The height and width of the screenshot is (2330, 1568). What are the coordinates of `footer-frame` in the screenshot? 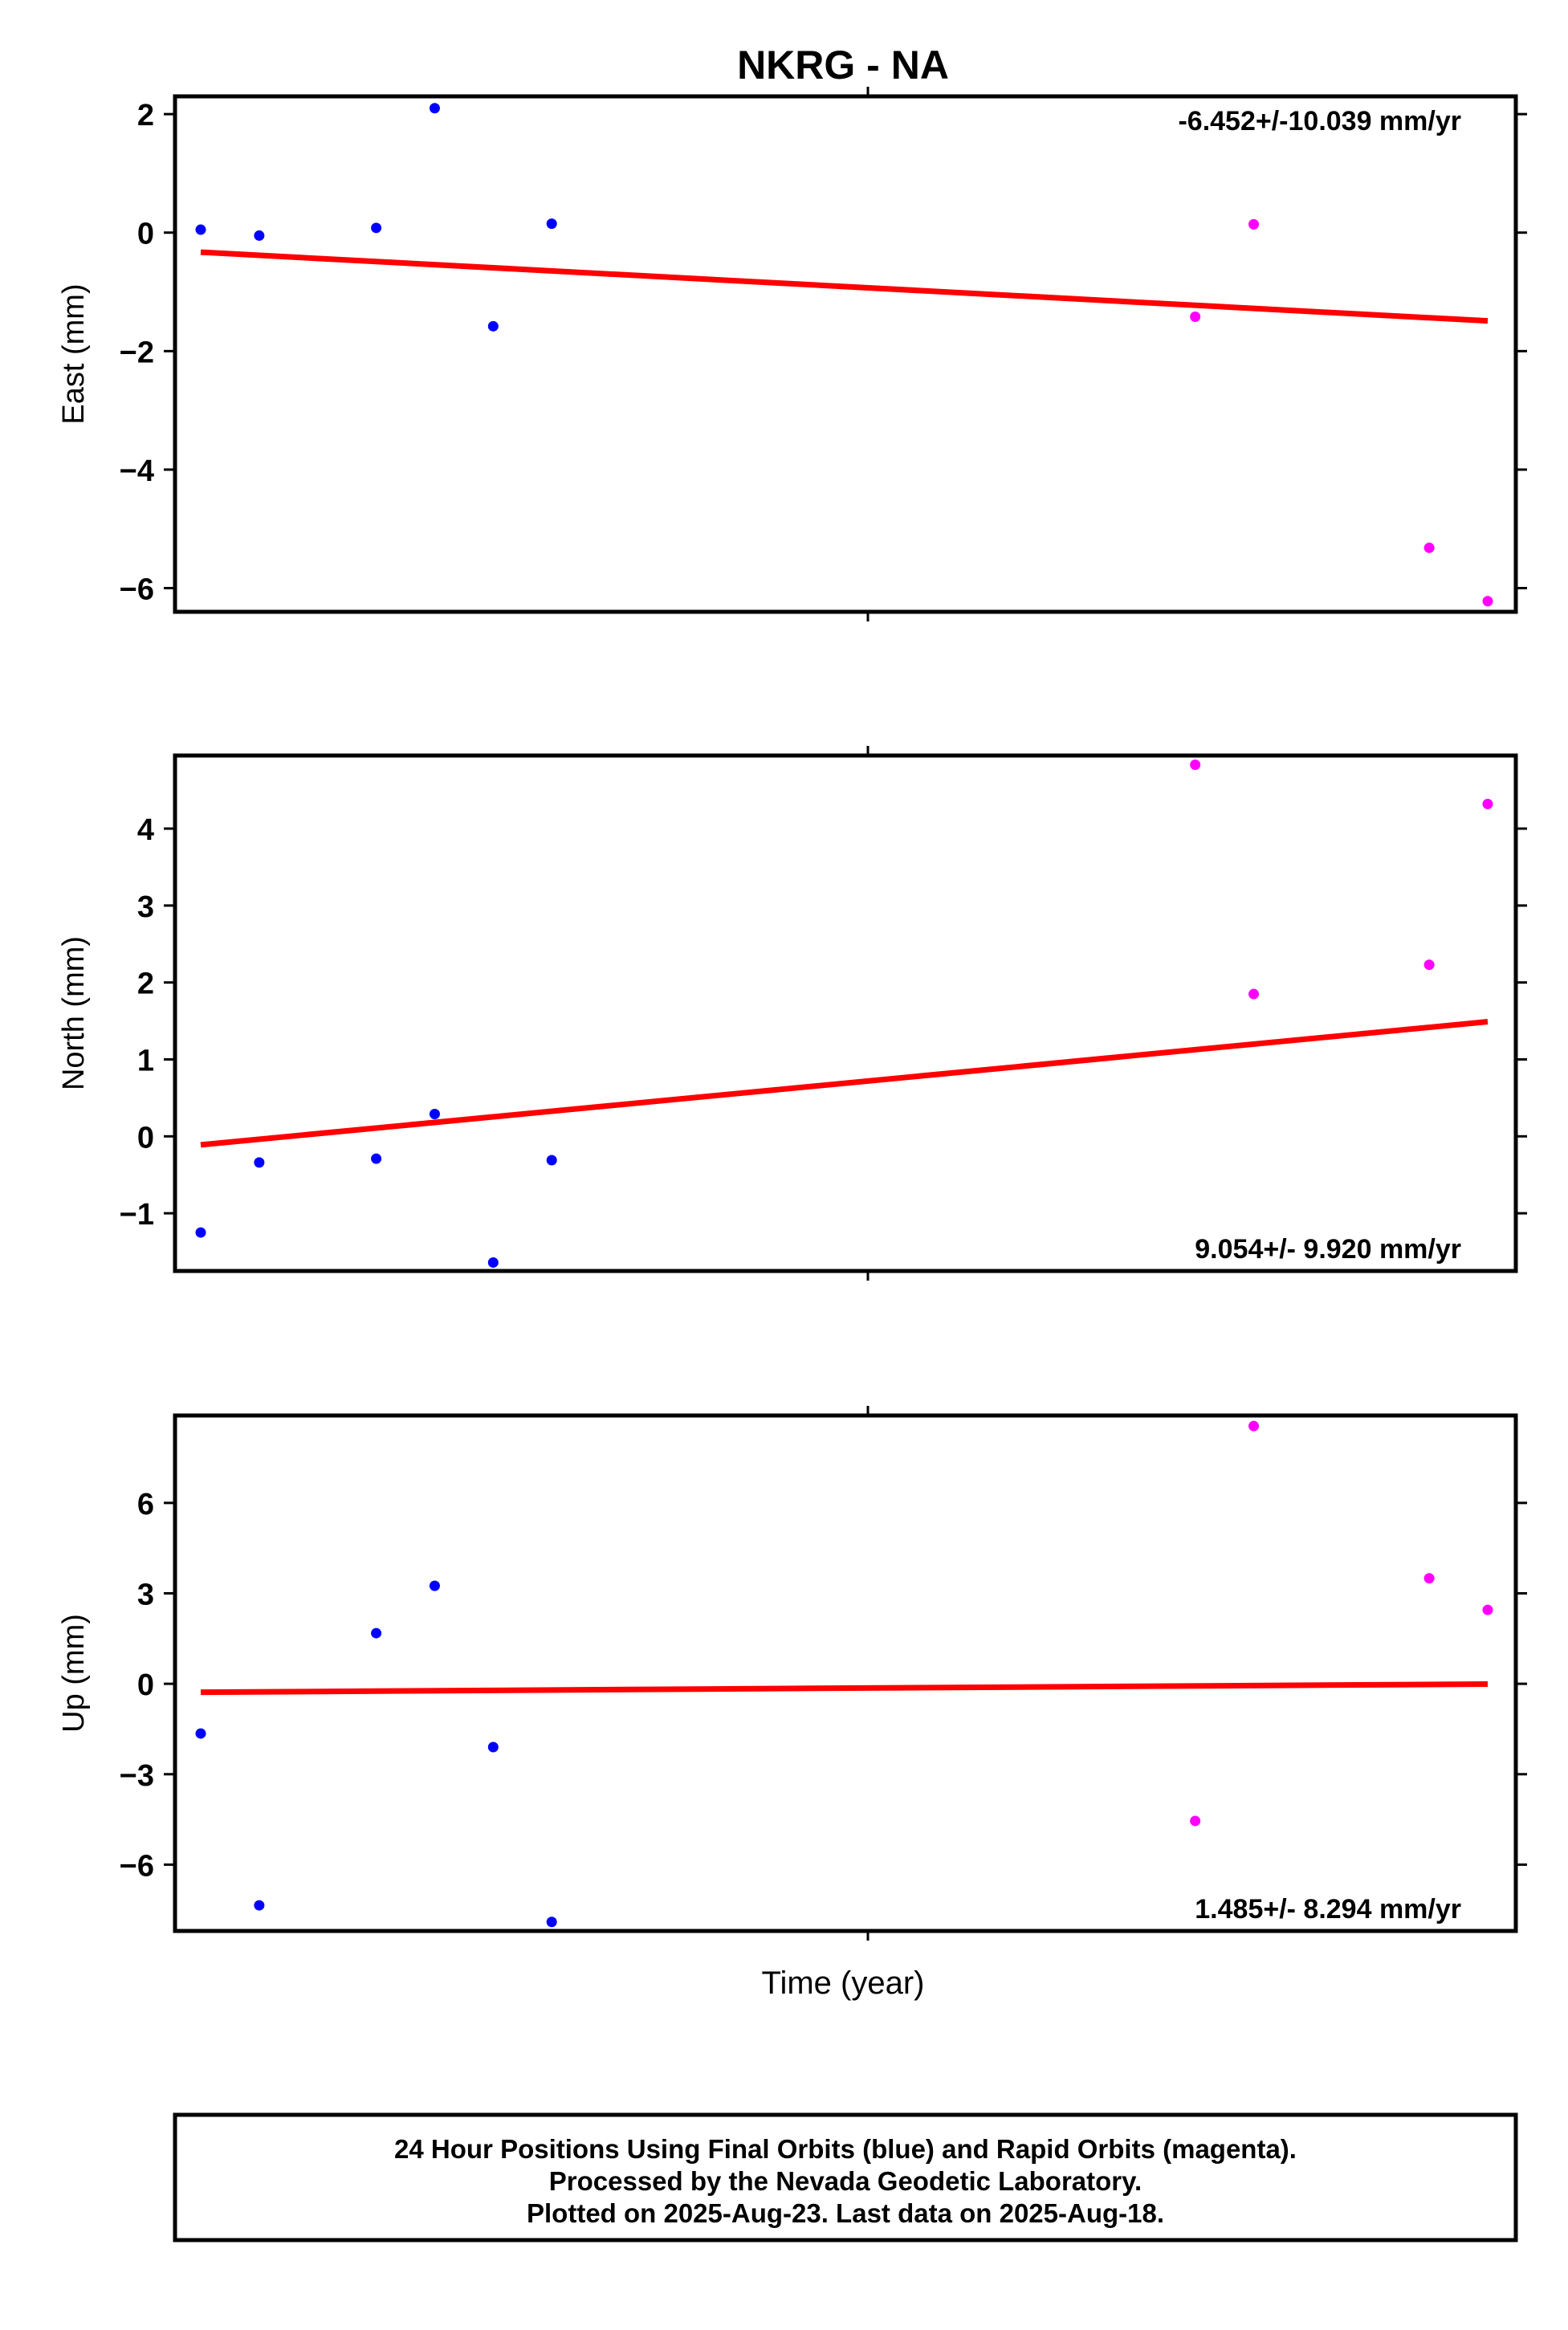 It's located at (845, 2177).